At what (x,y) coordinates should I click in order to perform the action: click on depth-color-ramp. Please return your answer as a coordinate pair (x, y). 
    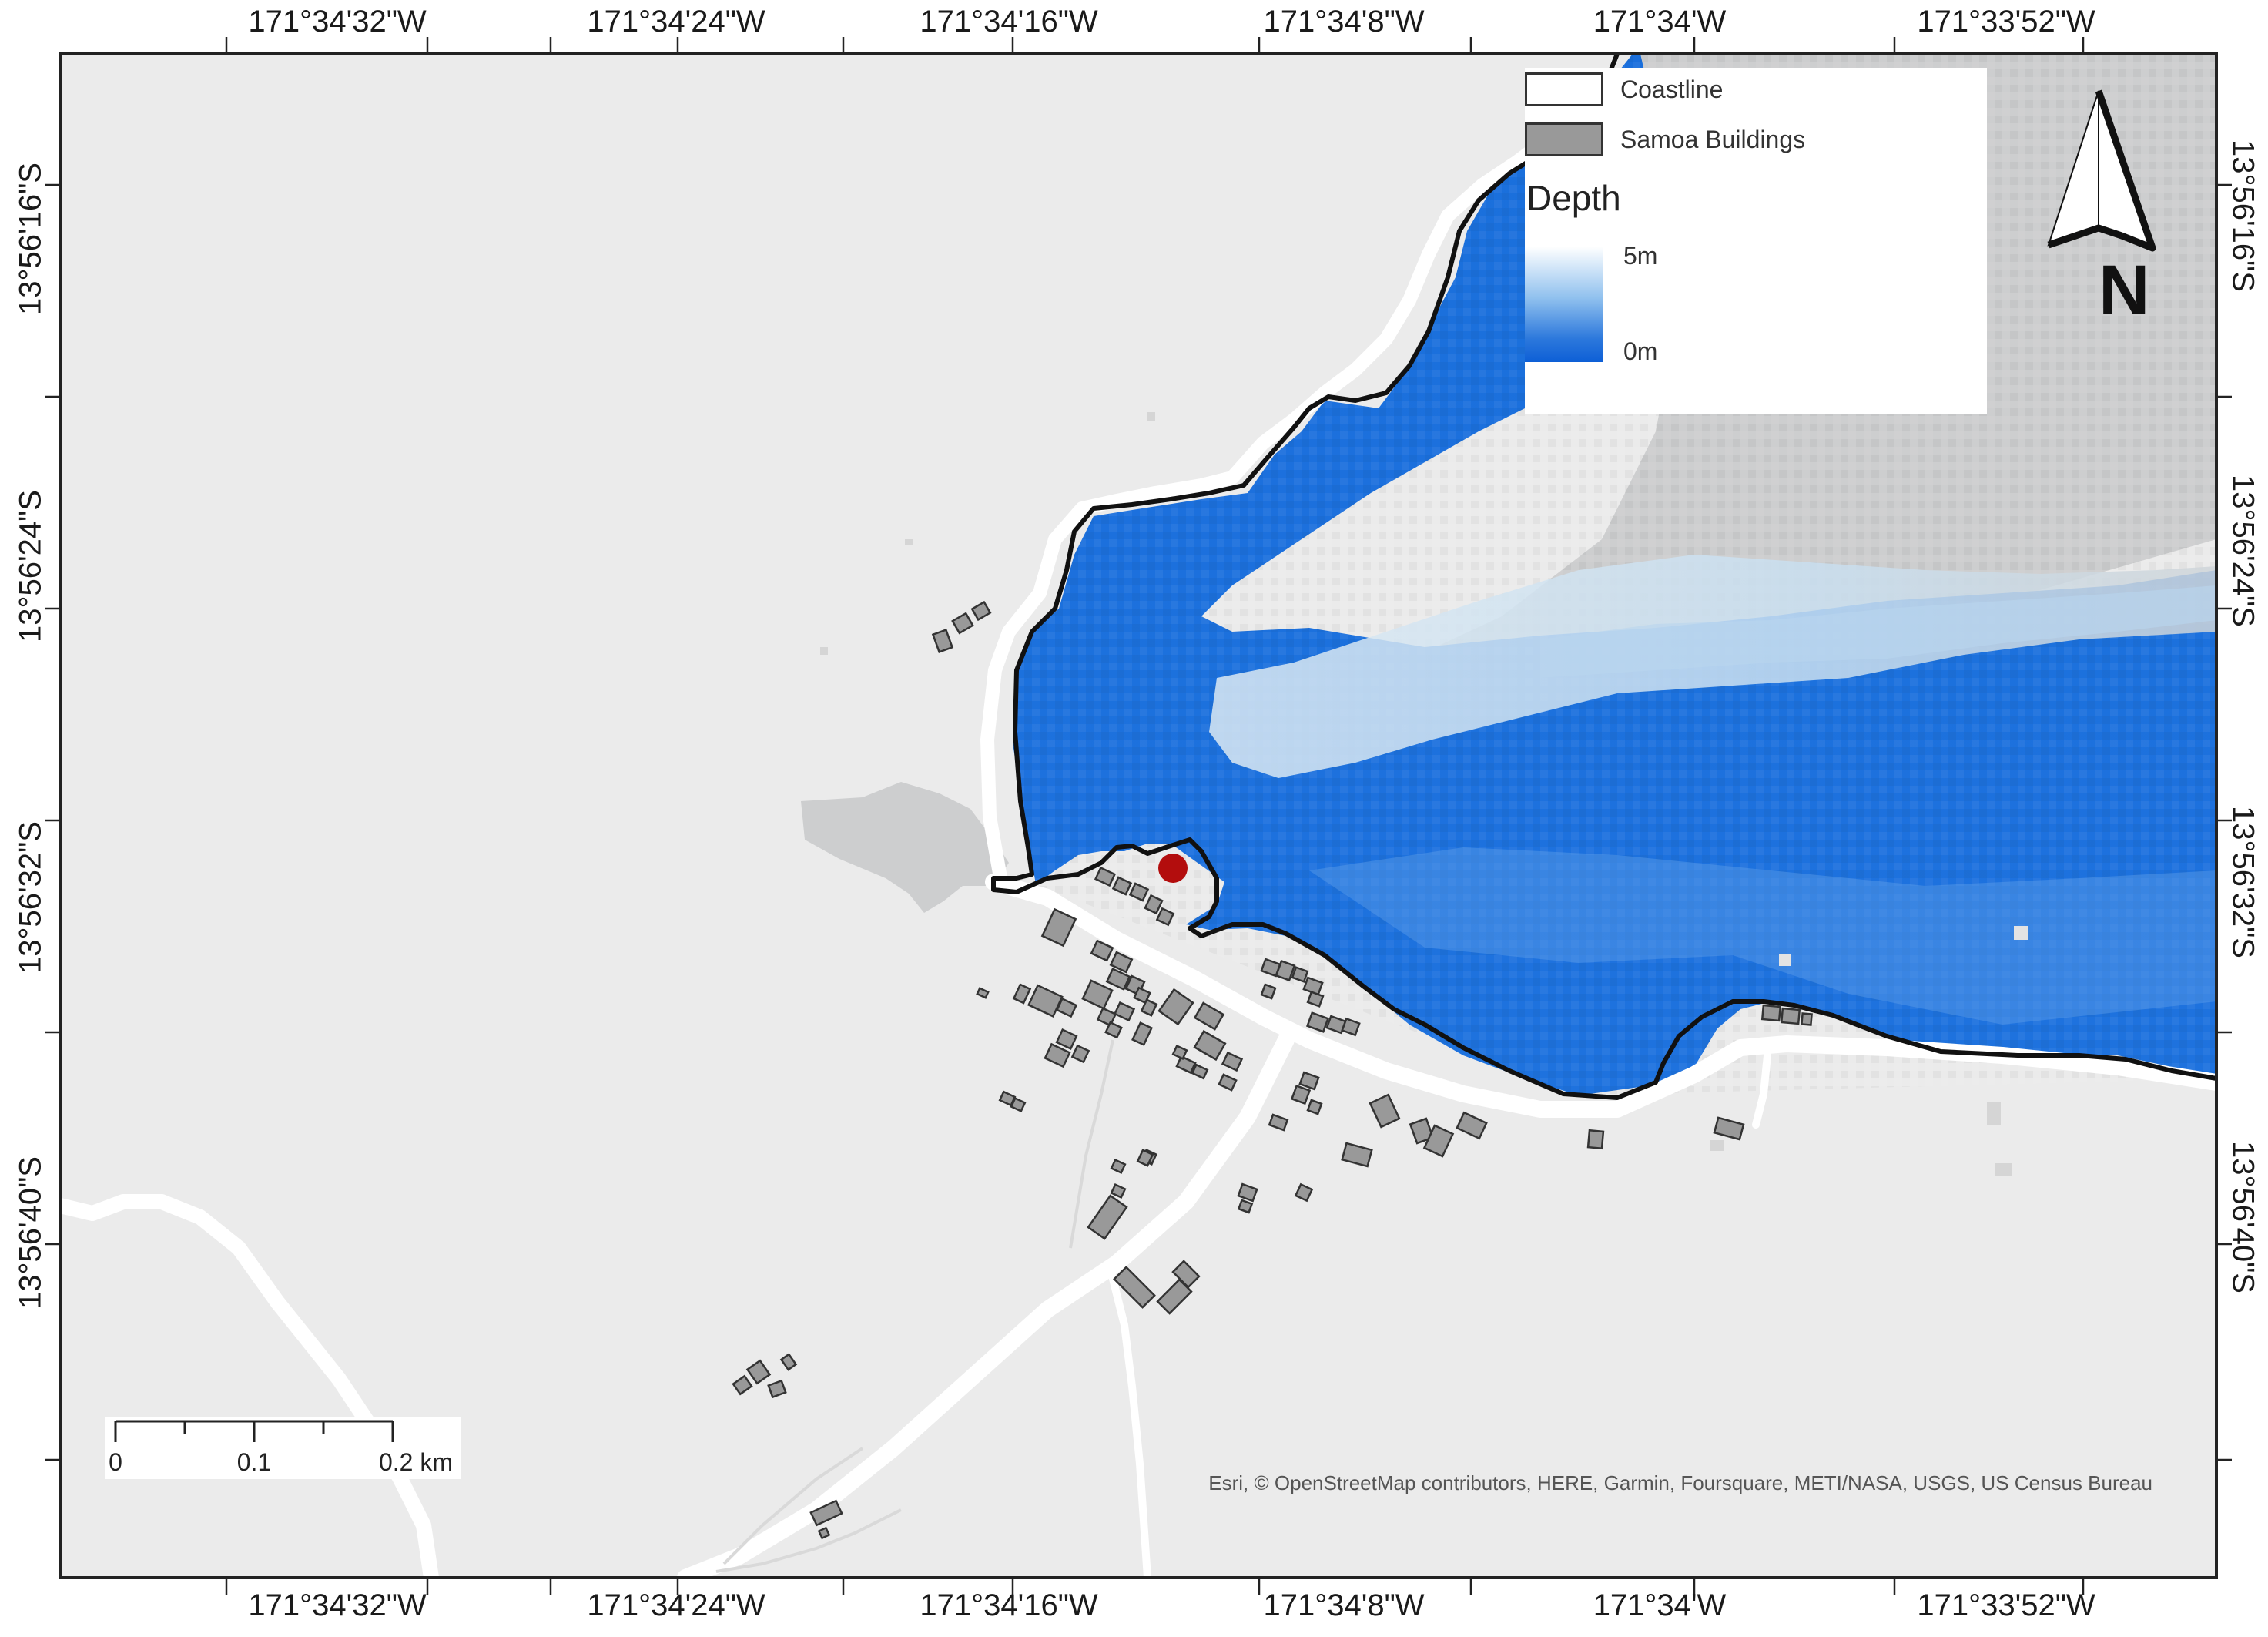
    Looking at the image, I should click on (1564, 304).